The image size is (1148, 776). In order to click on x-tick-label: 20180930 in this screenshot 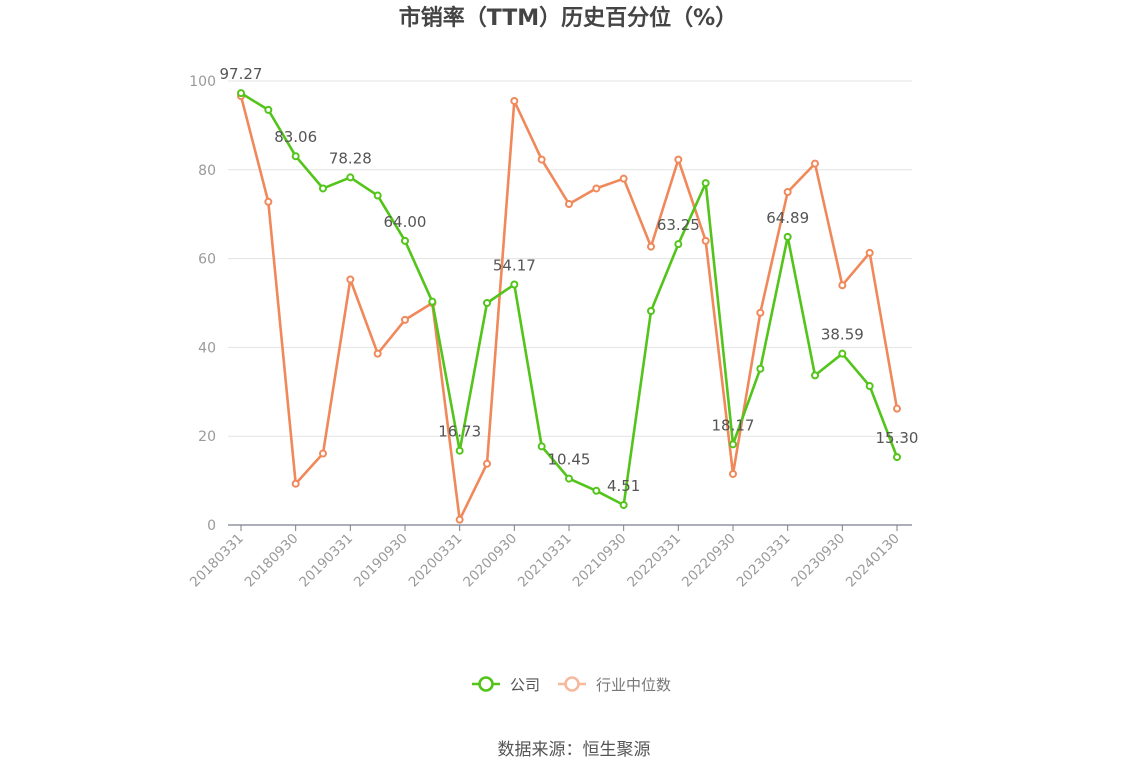, I will do `click(272, 561)`.